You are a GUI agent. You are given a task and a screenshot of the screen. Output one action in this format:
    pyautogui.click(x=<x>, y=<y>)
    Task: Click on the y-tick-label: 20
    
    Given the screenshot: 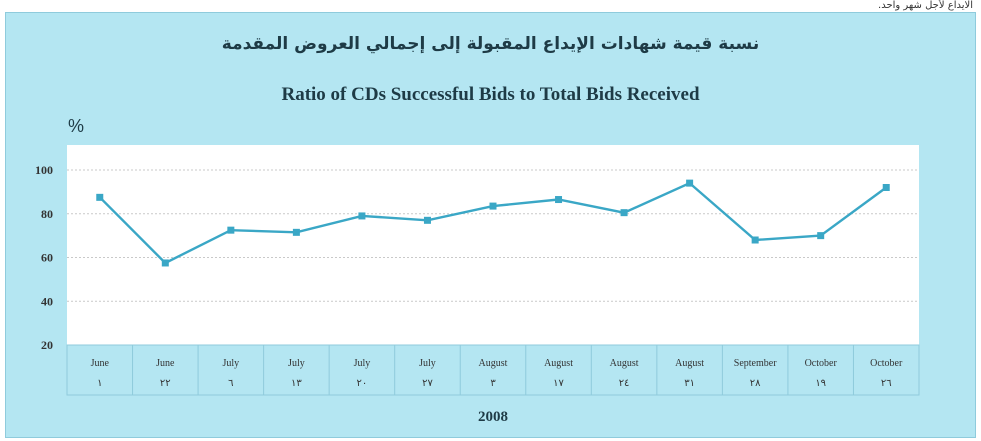 What is the action you would take?
    pyautogui.click(x=47, y=345)
    